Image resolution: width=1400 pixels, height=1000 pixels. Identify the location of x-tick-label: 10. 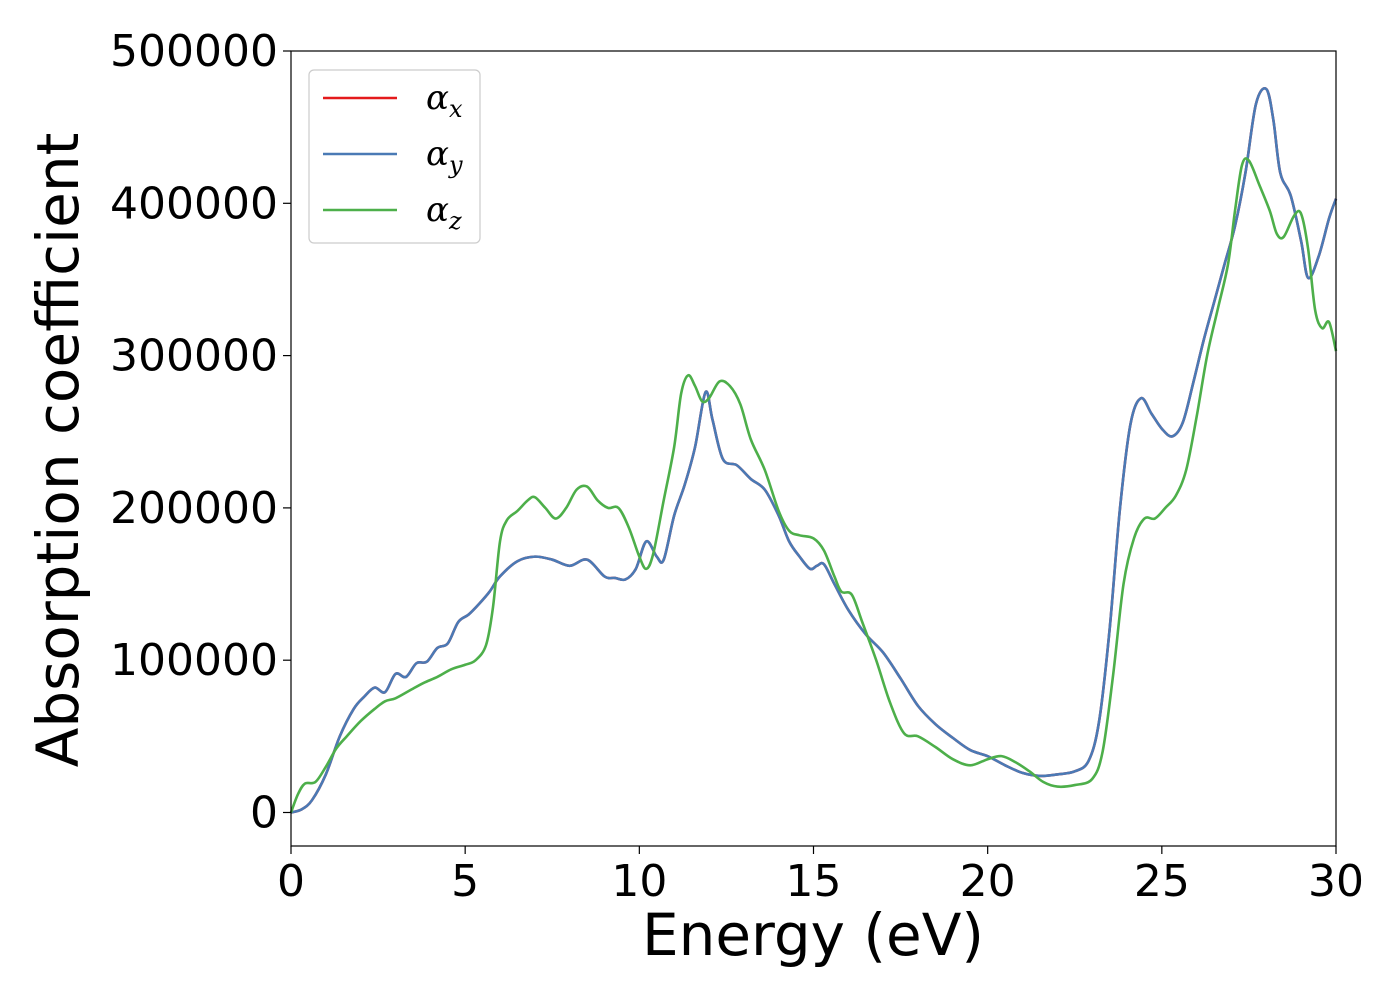
(639, 881).